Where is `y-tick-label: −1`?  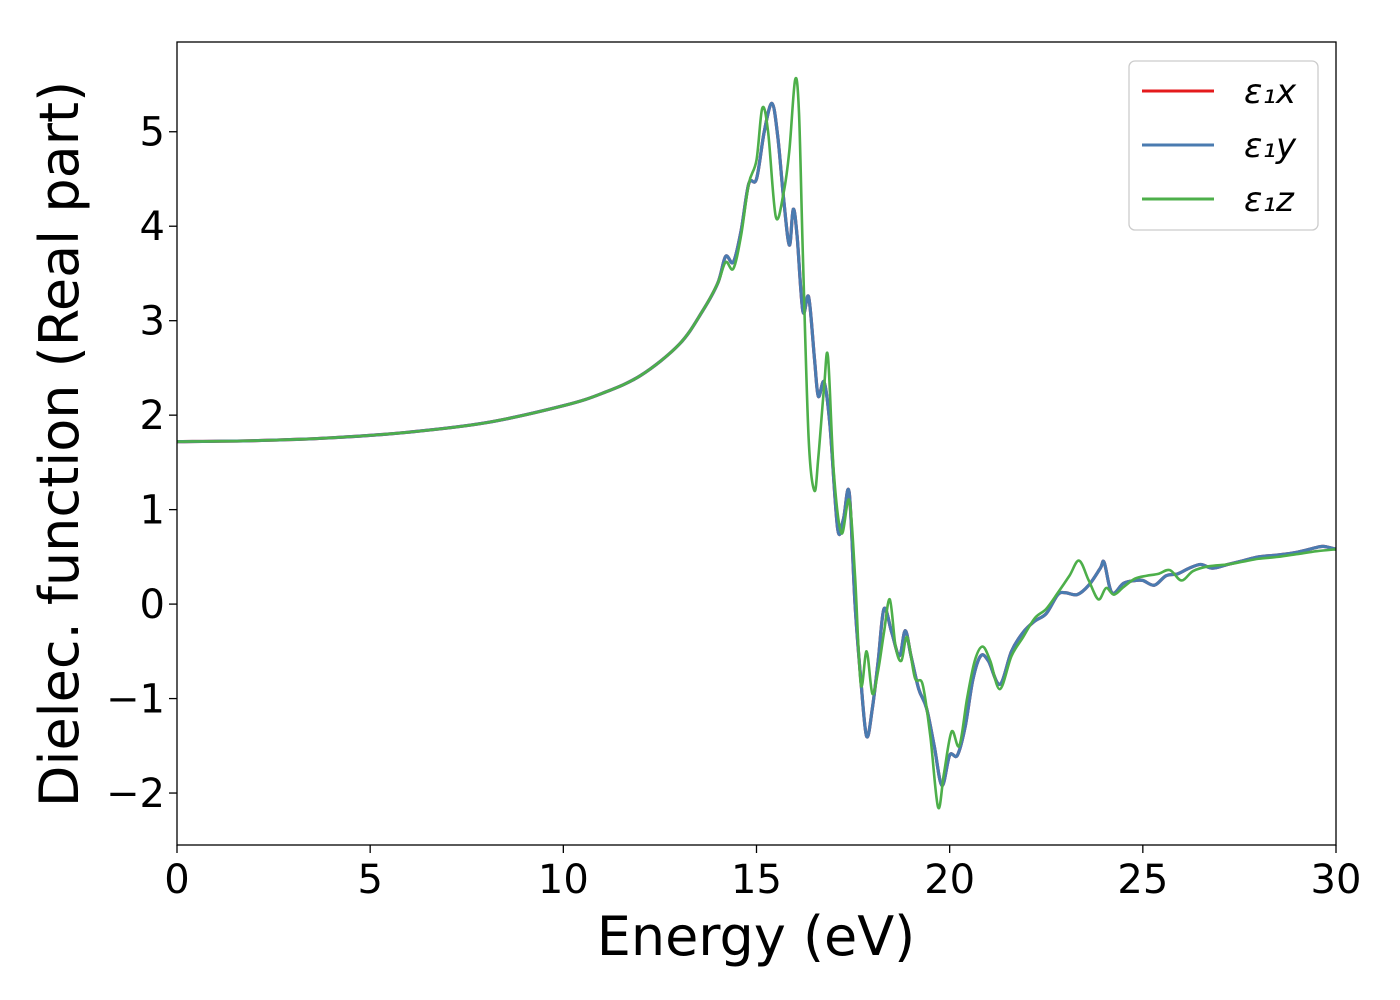 y-tick-label: −1 is located at coordinates (135, 700).